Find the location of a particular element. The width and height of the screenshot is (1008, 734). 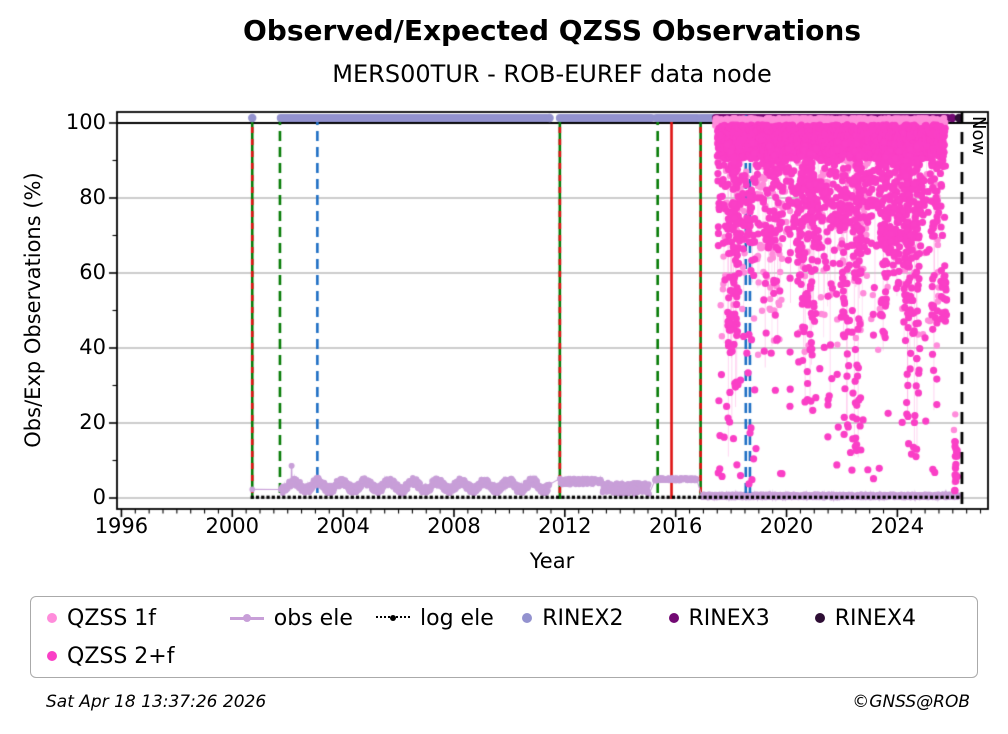

x-tick-label: 2012 is located at coordinates (565, 526).